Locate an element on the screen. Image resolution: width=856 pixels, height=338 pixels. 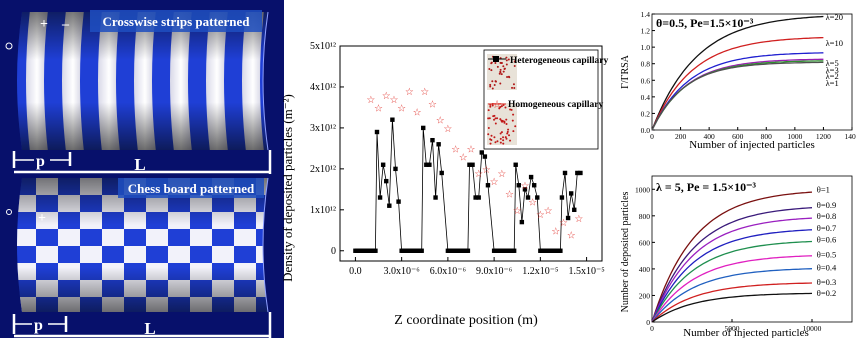
ratio-x-axis-label: Number of injected particles is located at coordinates (752, 145).